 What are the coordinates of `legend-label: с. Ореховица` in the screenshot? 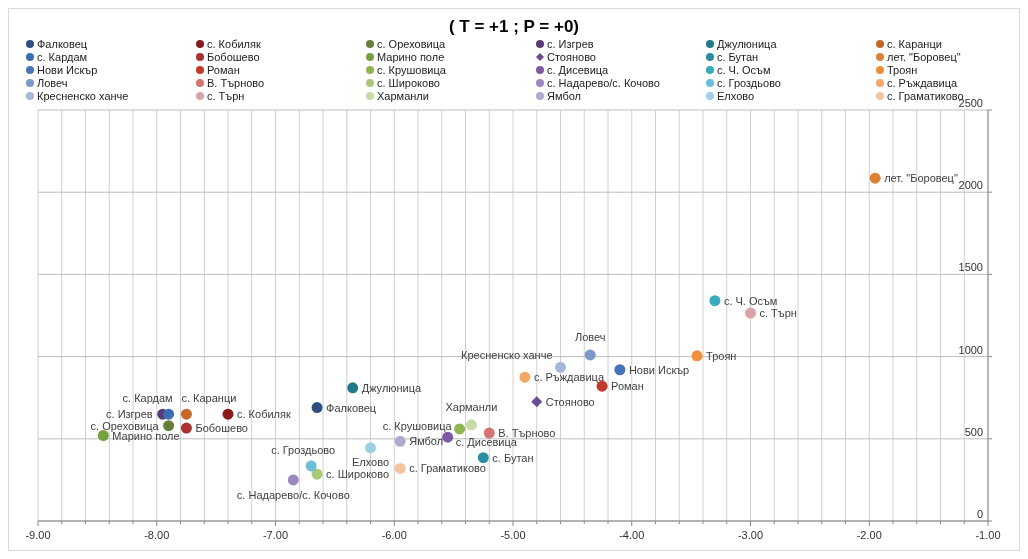 It's located at (411, 44).